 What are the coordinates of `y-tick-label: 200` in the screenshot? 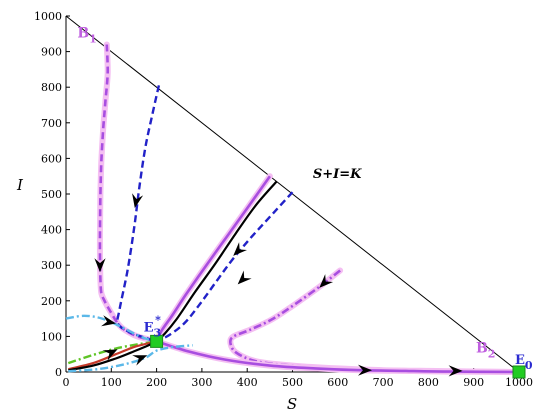 It's located at (51, 301).